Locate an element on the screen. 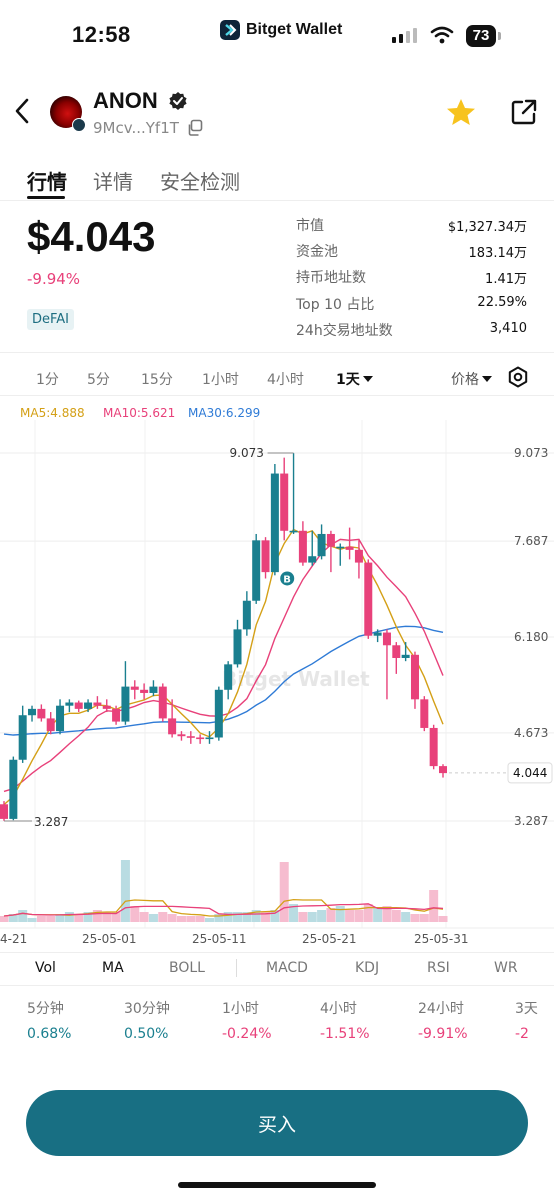 This screenshot has width=554, height=1200. tab-security: 安全检测 is located at coordinates (200, 182).